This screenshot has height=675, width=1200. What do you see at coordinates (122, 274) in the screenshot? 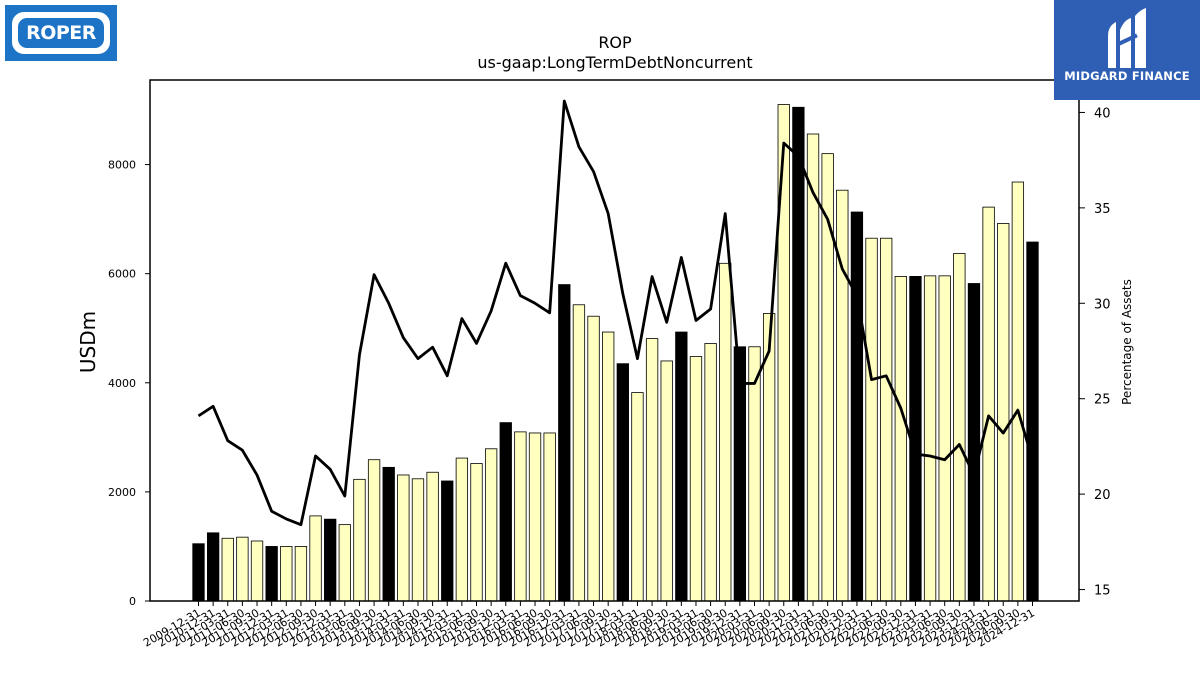
I see `y-tick-label: 6000` at bounding box center [122, 274].